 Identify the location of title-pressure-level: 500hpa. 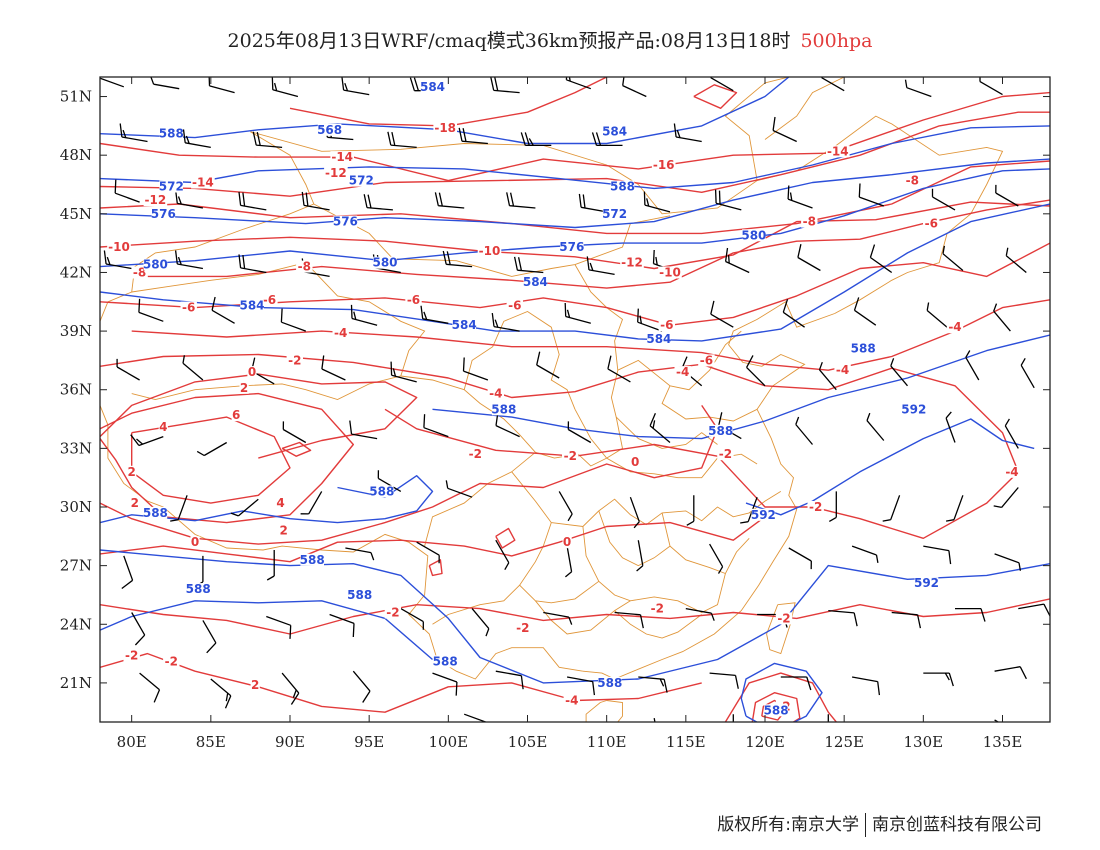
(836, 41).